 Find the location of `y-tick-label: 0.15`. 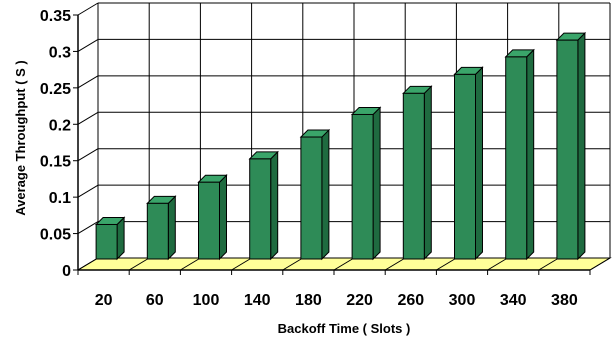

y-tick-label: 0.15 is located at coordinates (55, 162).